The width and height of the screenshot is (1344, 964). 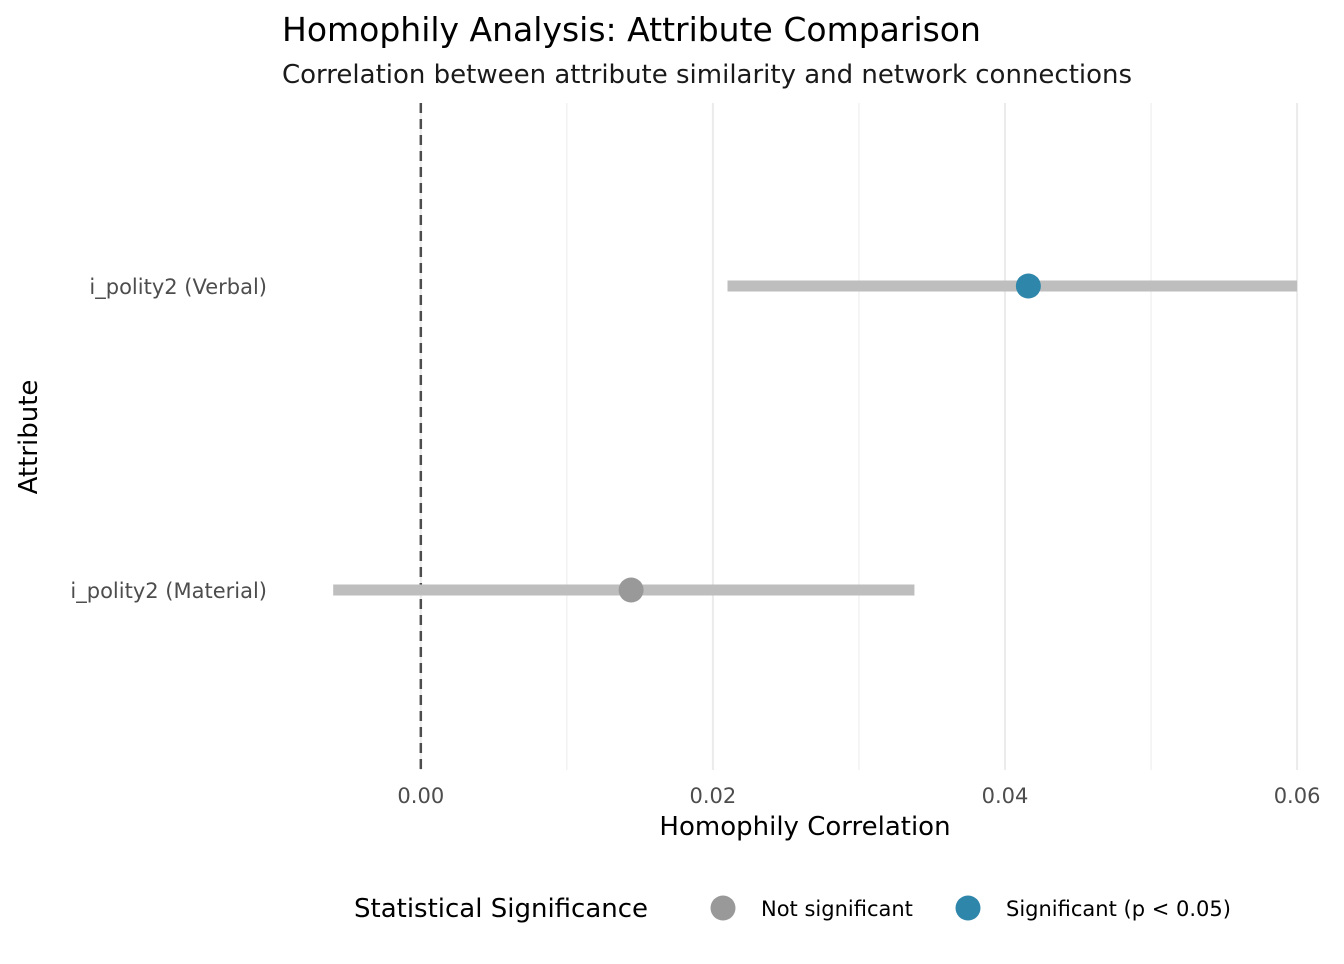 I want to click on chart-title: Homophily Analysis: Attribute Comparison, so click(x=631, y=29).